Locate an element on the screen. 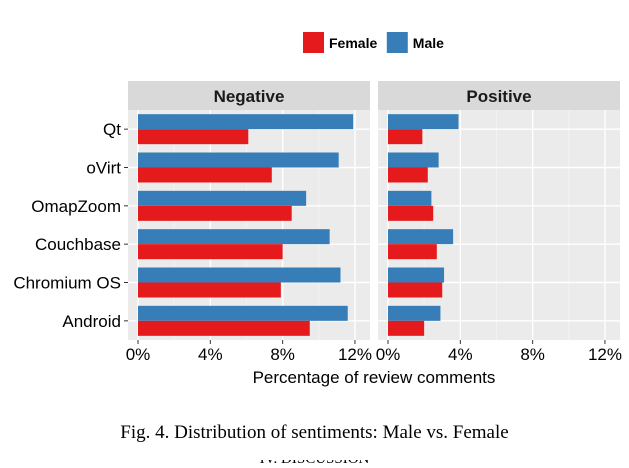 The image size is (629, 468). y-tick-label: Couchbase is located at coordinates (78, 244).